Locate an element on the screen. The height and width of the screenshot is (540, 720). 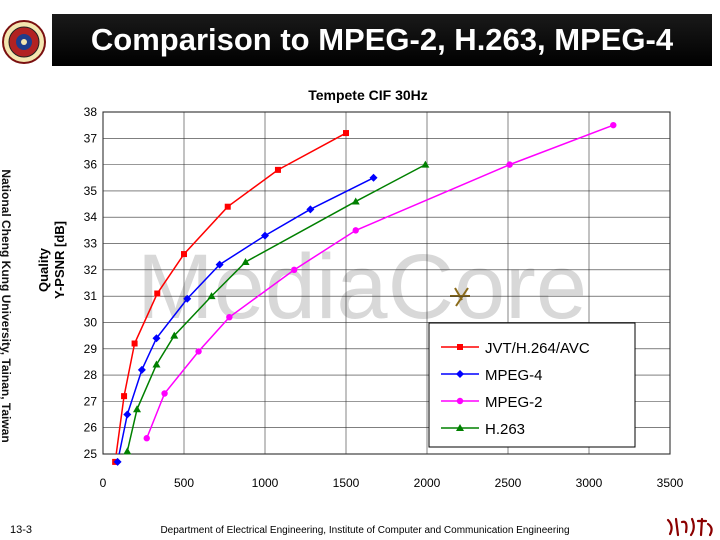
y-tick-label: 30 is located at coordinates (91, 322).